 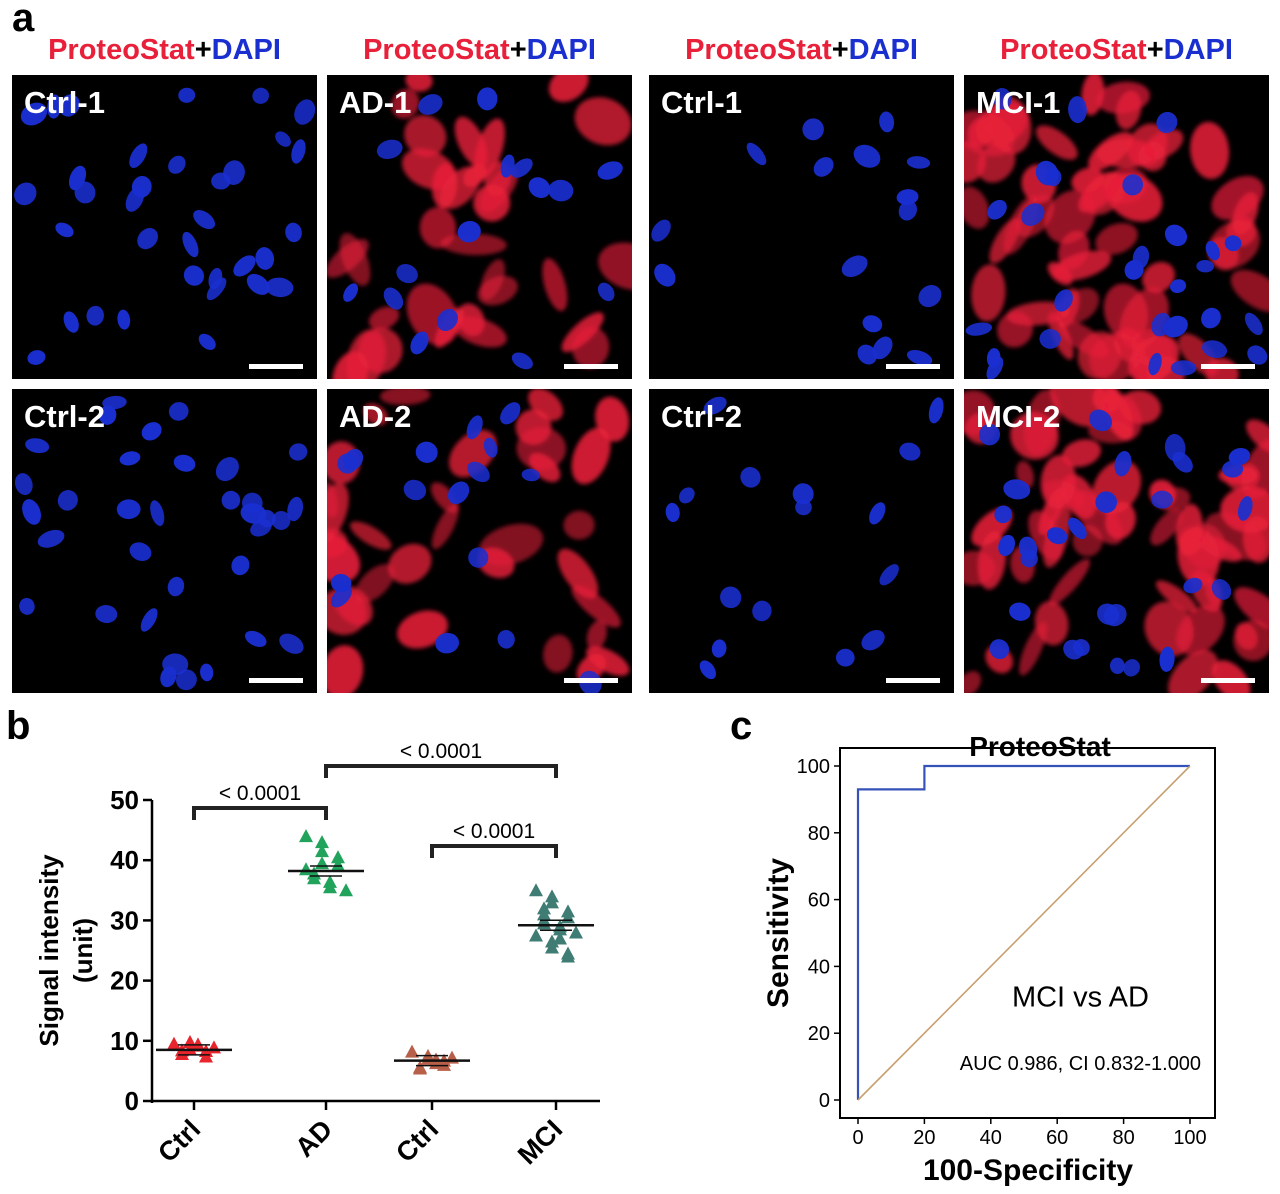 What do you see at coordinates (124, 800) in the screenshot?
I see `y-tick-label: 50` at bounding box center [124, 800].